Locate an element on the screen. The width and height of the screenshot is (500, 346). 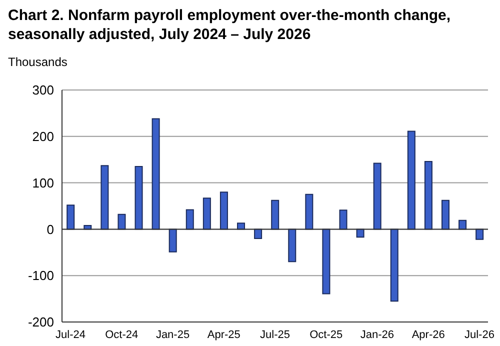
chart-title: Chart 2. Nonfarm payroll employment over-the-month change, seasonally adjusted, July 2024 – July 2026 is located at coordinates (230, 25).